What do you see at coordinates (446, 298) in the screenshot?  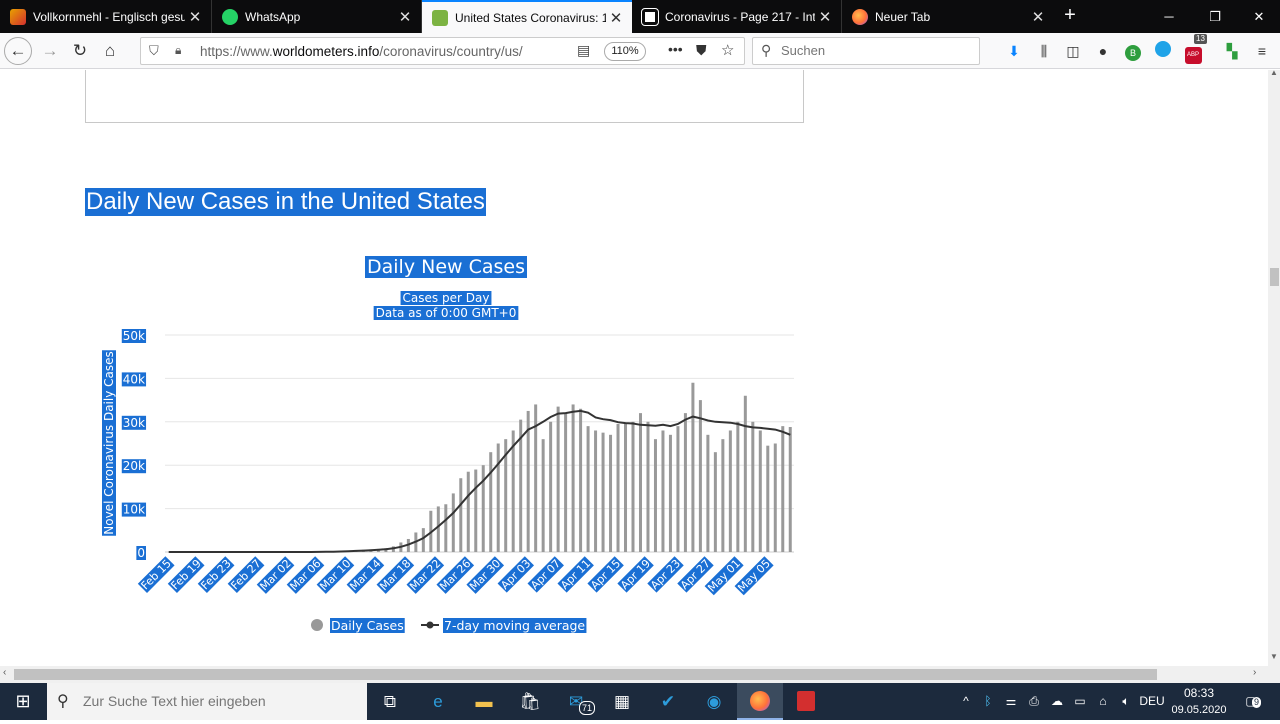 I see `chart-subtitle: Cases per Day` at bounding box center [446, 298].